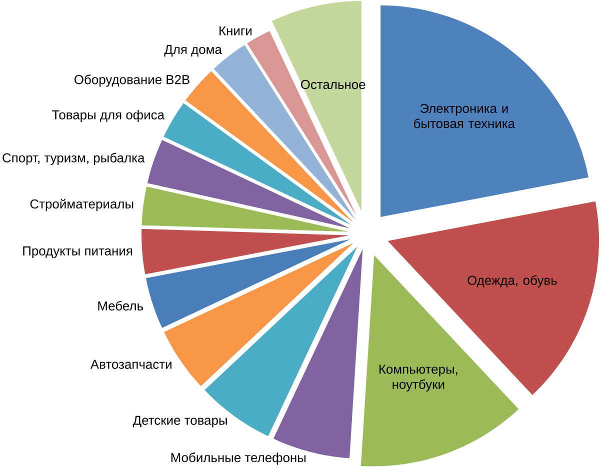  I want to click on slice-label: Книги, so click(236, 31).